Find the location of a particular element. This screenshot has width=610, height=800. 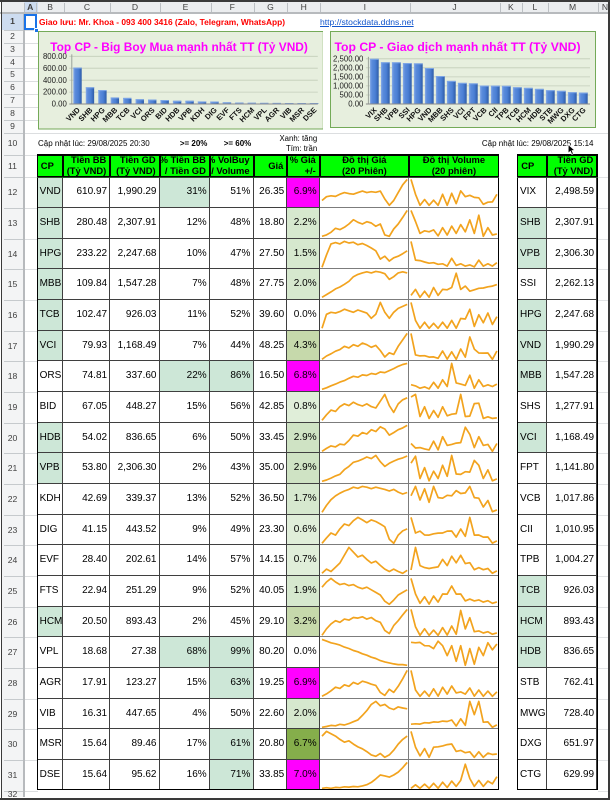

svg-text: 600.00 is located at coordinates (55, 68).